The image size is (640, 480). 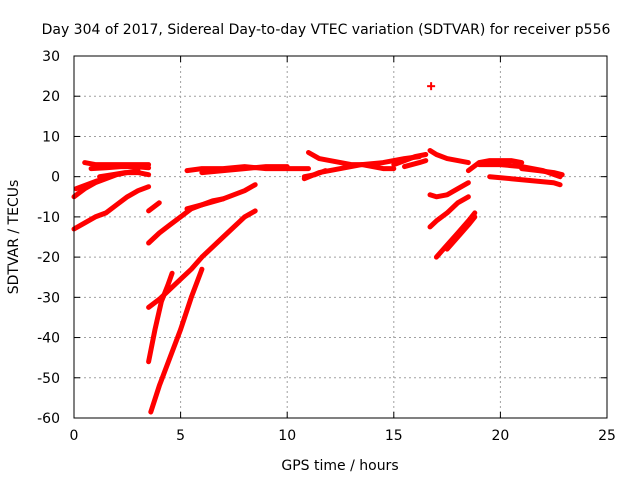 I want to click on y-tick-label: 10, so click(x=51, y=137).